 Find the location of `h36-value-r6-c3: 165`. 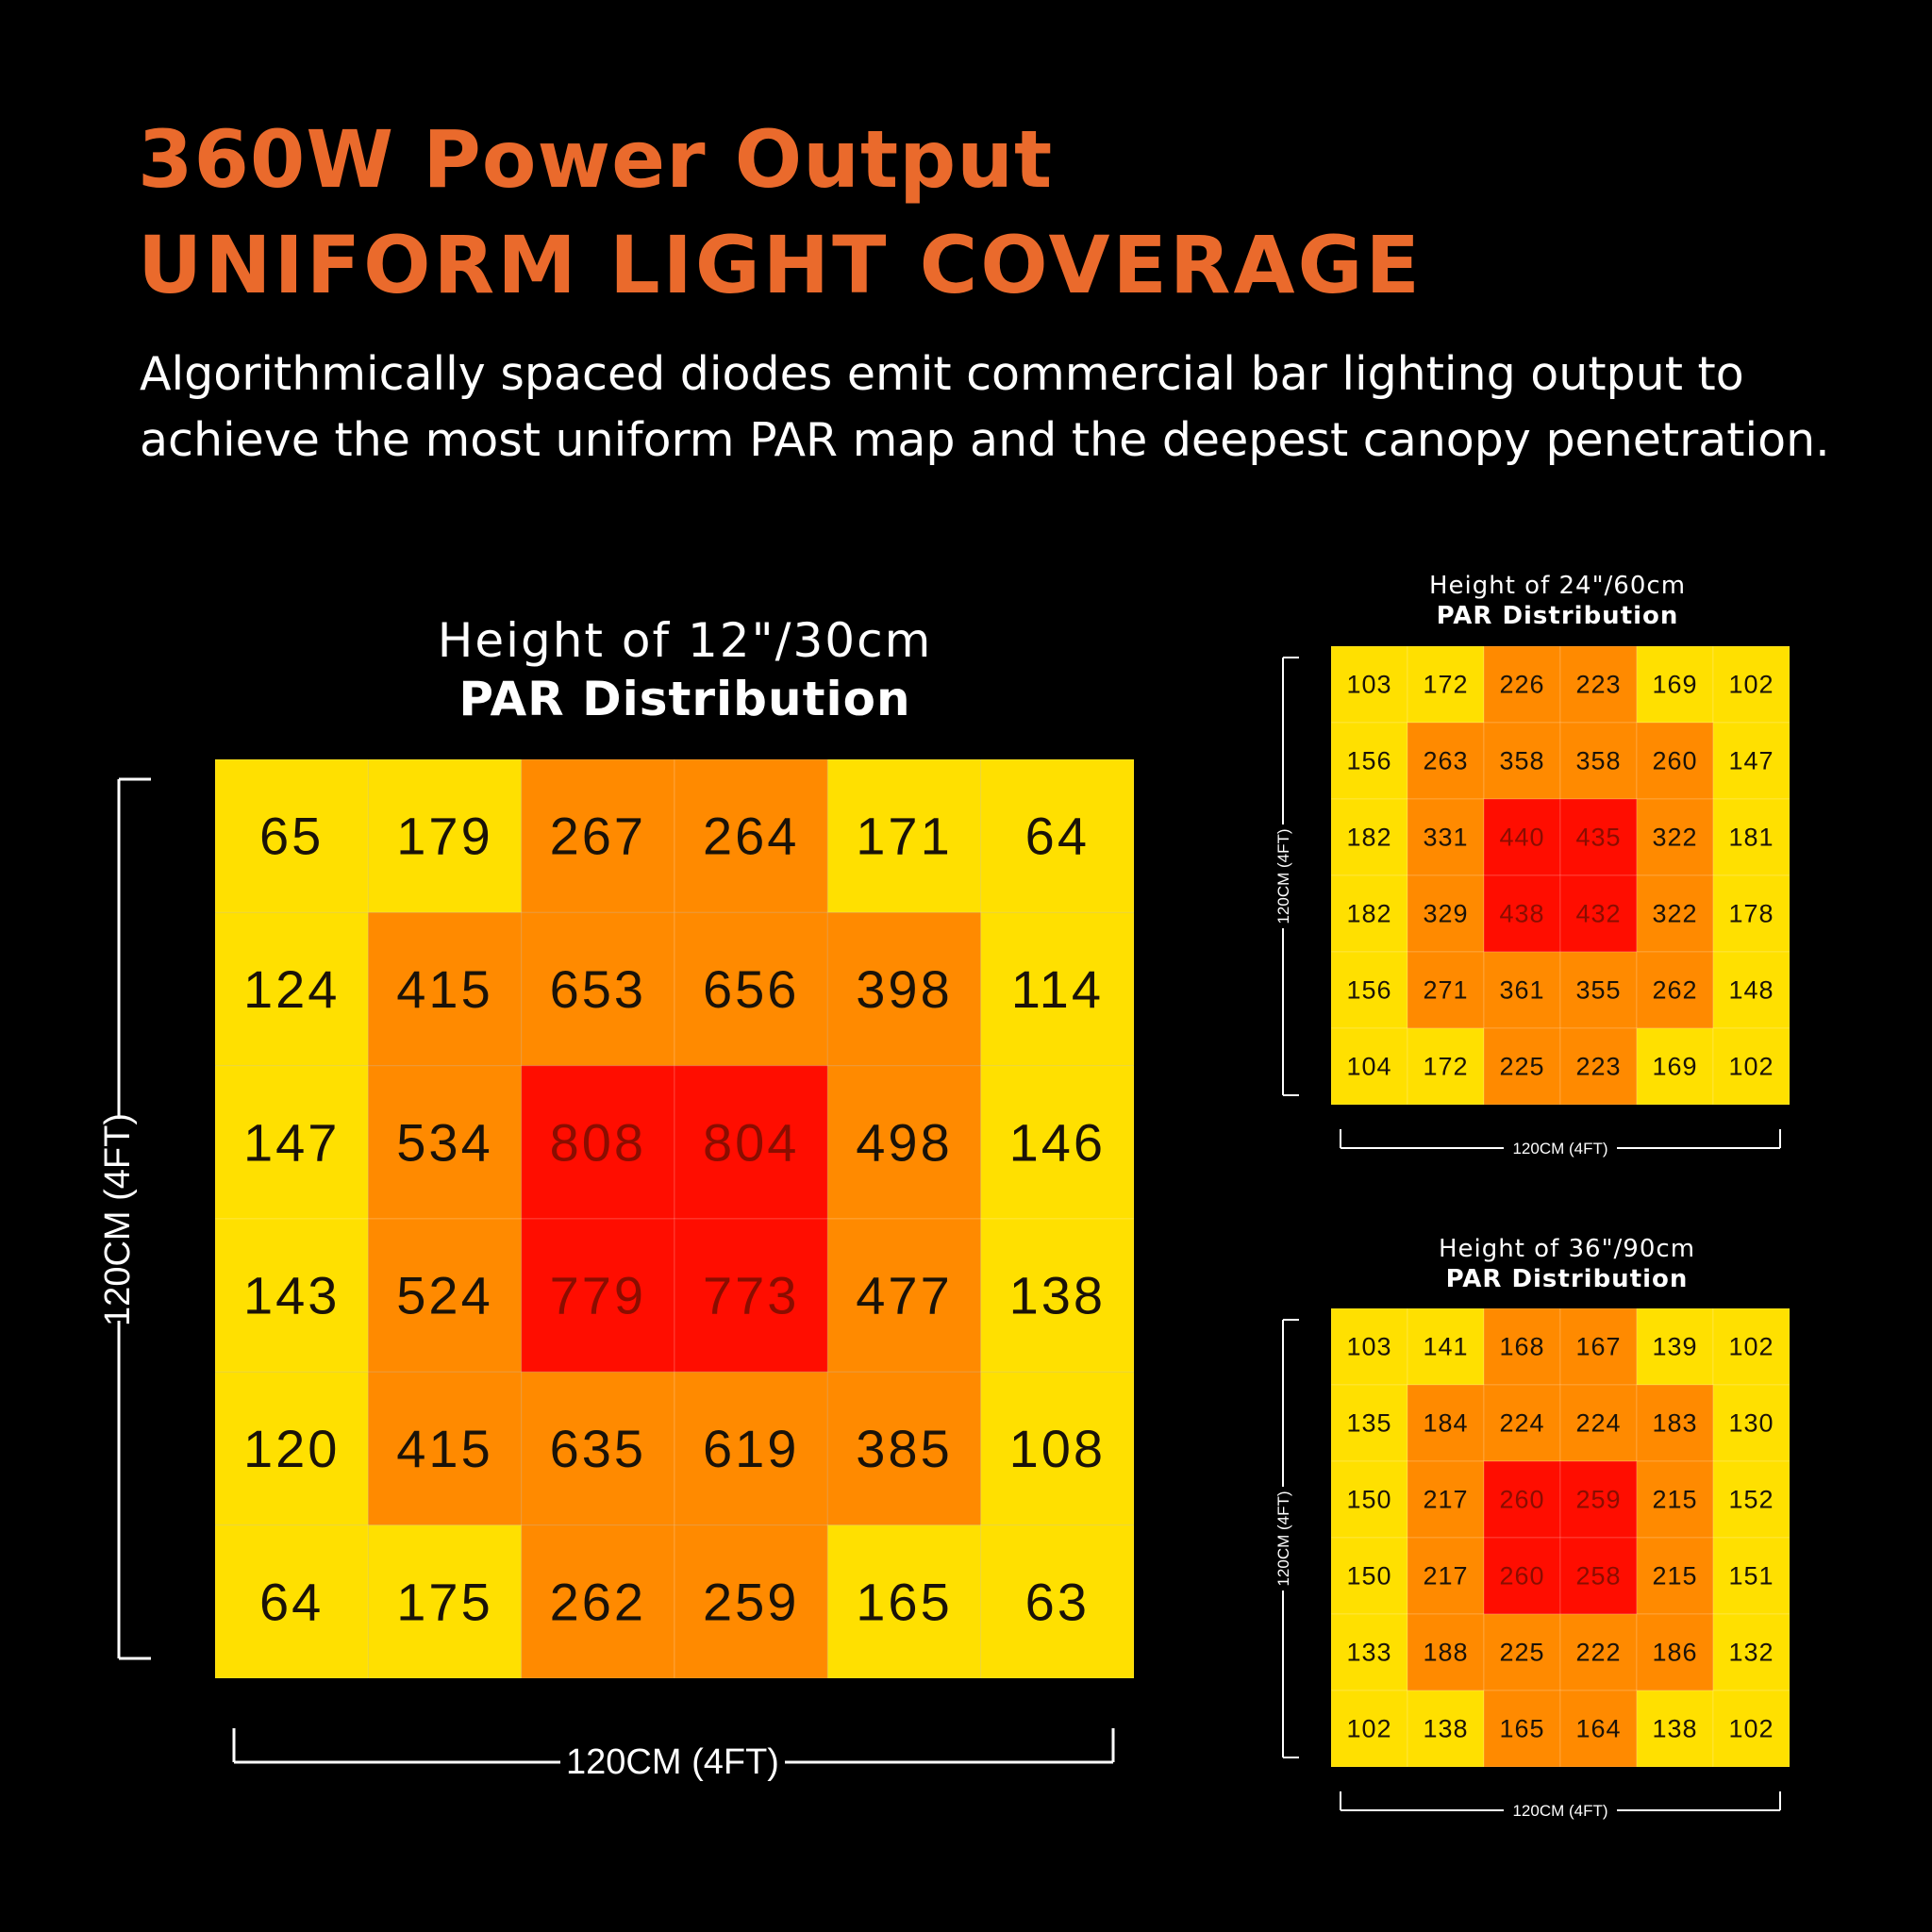

h36-value-r6-c3: 165 is located at coordinates (1522, 1729).